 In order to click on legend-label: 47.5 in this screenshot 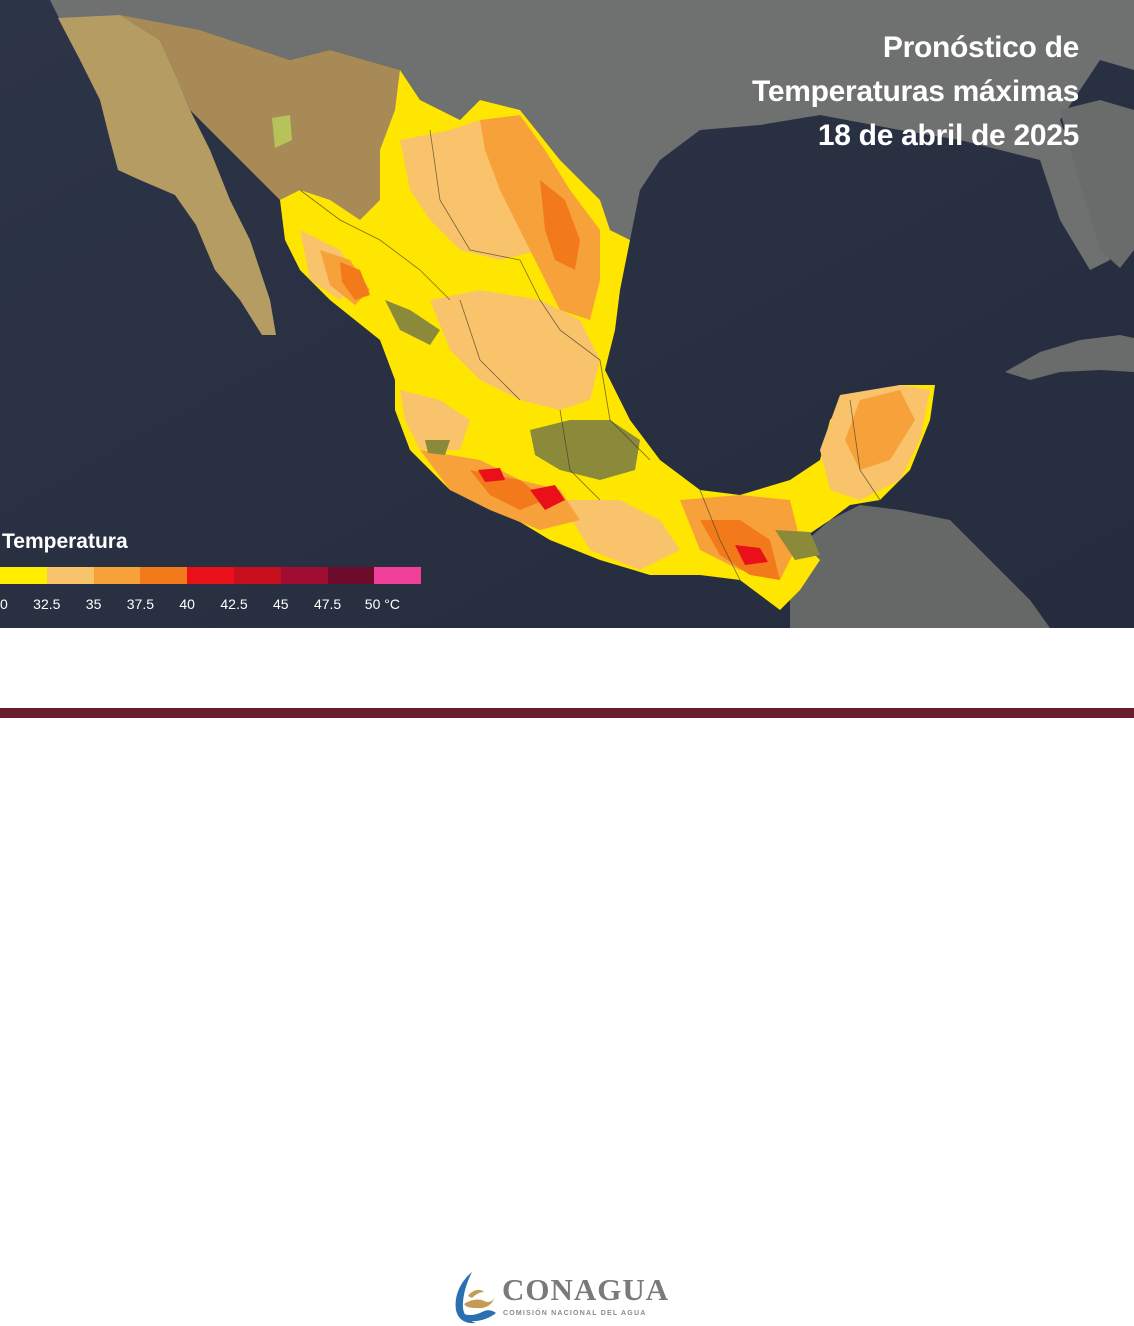, I will do `click(327, 604)`.